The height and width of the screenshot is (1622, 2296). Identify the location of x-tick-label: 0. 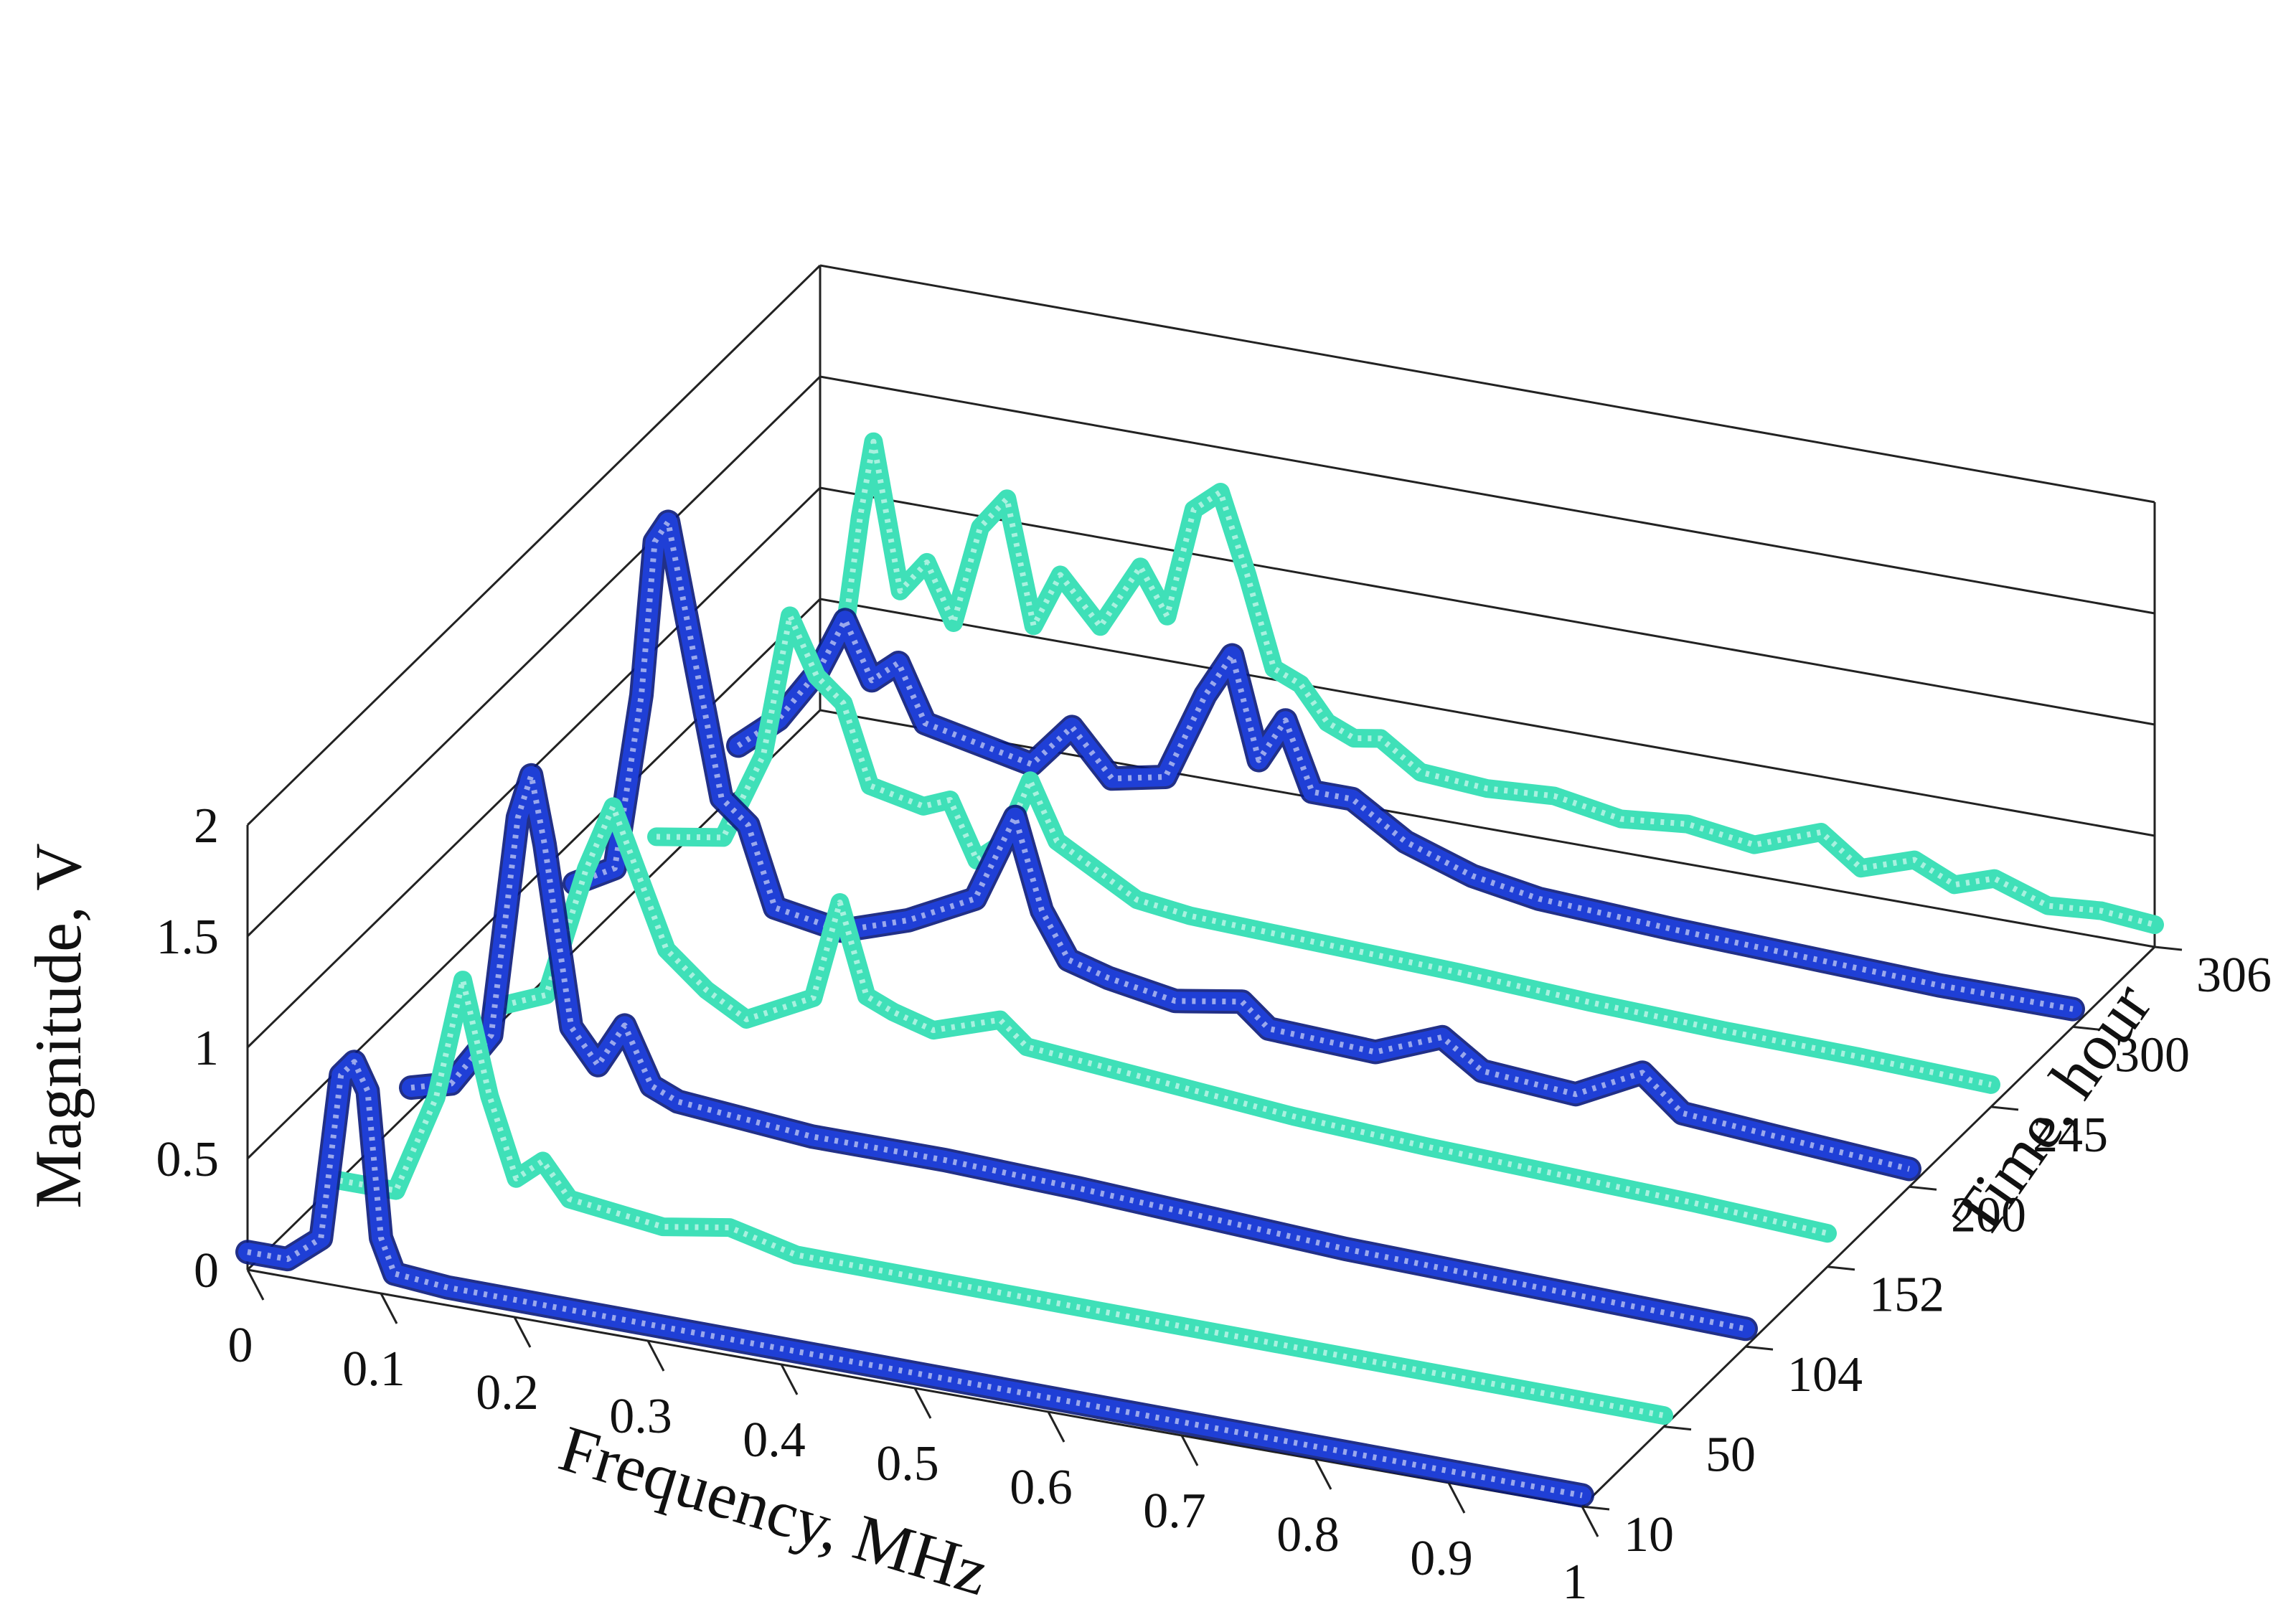
(241, 1346).